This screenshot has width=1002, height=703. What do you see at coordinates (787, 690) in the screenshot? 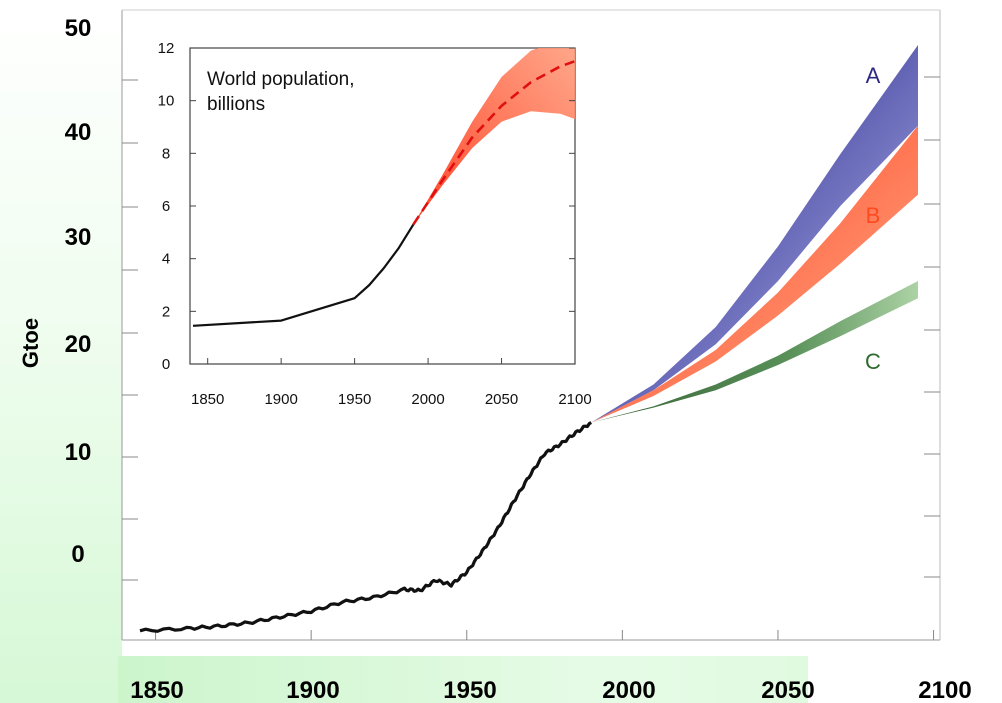
I see `x-tick-label: 2050` at bounding box center [787, 690].